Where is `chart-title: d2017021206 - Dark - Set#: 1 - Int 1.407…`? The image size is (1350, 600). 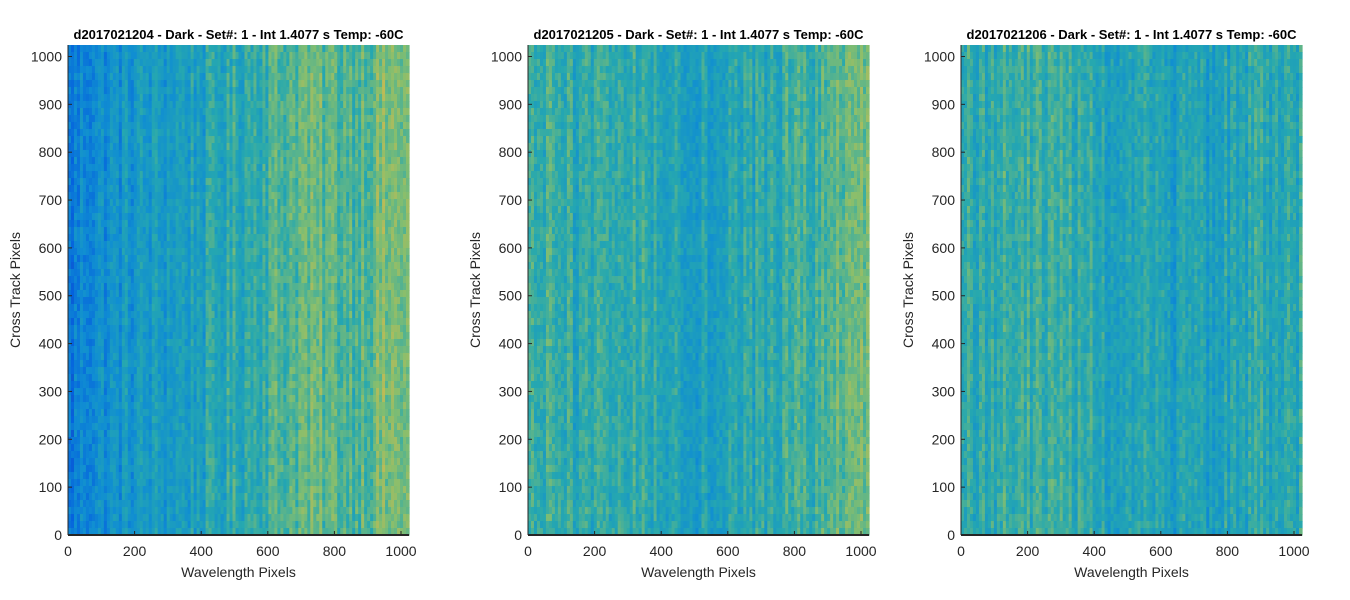 chart-title: d2017021206 - Dark - Set#: 1 - Int 1.407… is located at coordinates (1132, 34).